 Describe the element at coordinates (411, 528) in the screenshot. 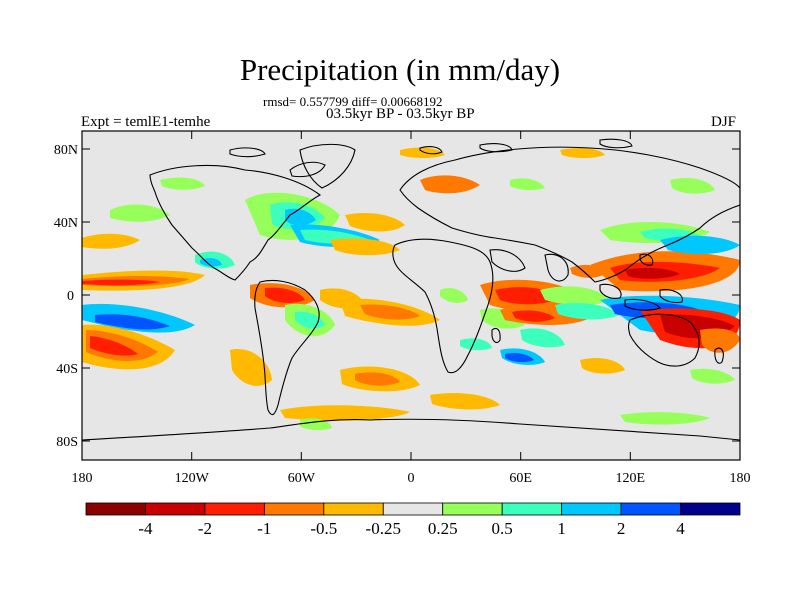

I see `colorbar-labels: -4 -2 -1 -0.5 -0.25 0.25 0.5 1 2 4` at that location.